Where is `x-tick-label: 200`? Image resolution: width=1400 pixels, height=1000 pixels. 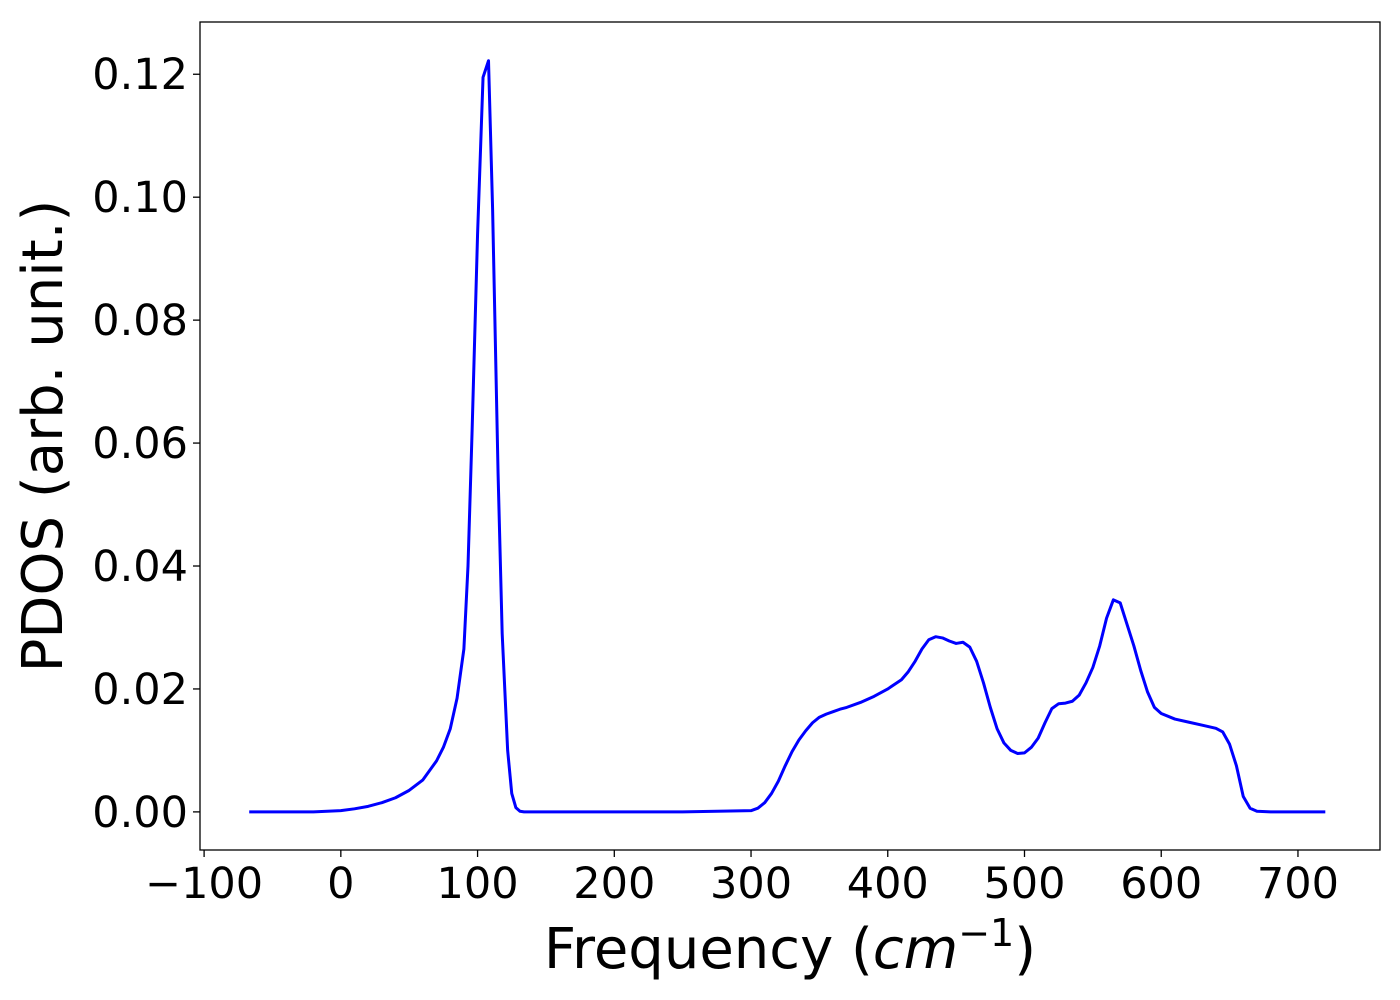 x-tick-label: 200 is located at coordinates (614, 884).